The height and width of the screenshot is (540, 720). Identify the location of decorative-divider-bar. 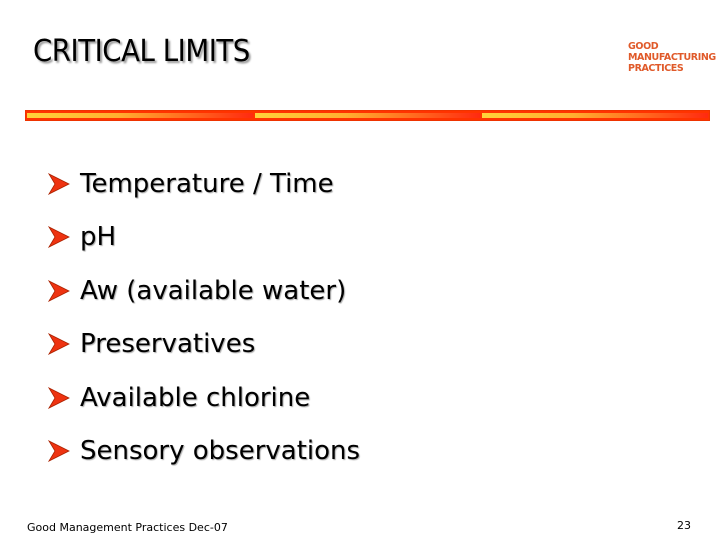
(367, 115).